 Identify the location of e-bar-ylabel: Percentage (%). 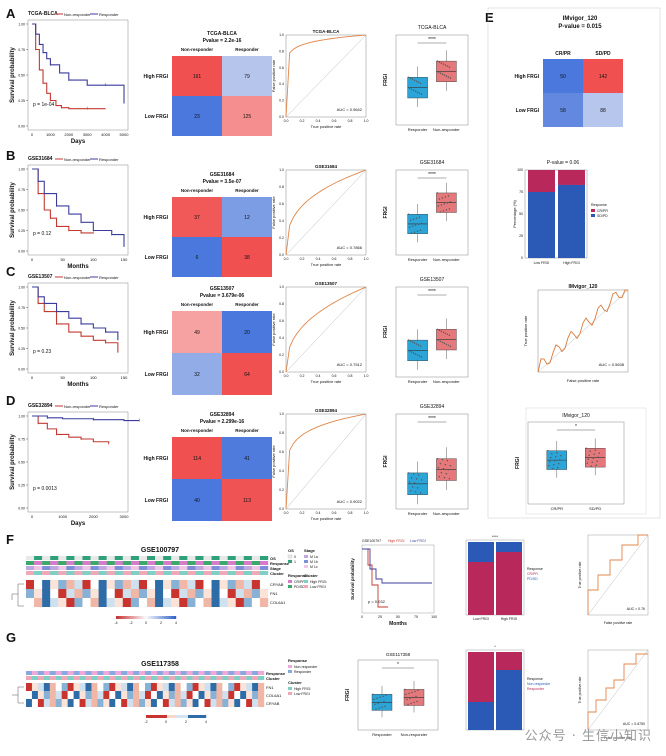
(514, 213).